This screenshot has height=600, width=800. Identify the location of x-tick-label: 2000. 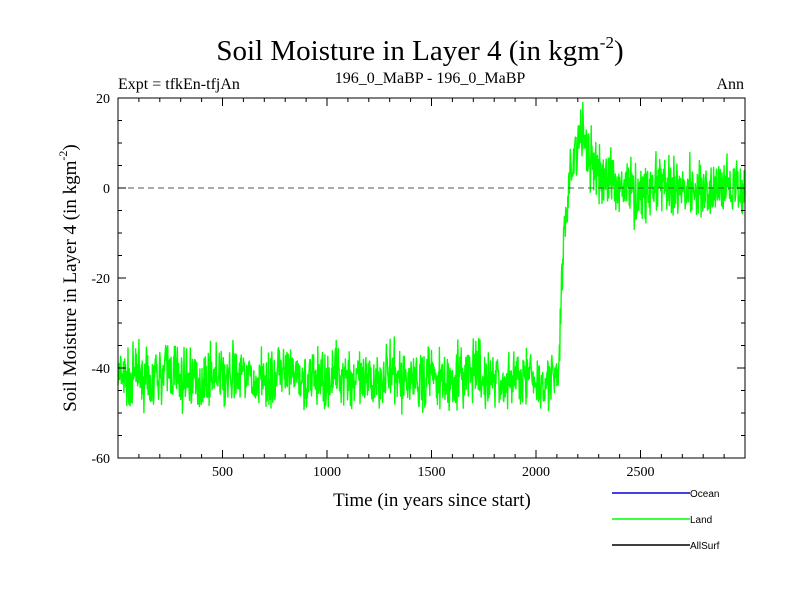
(536, 472).